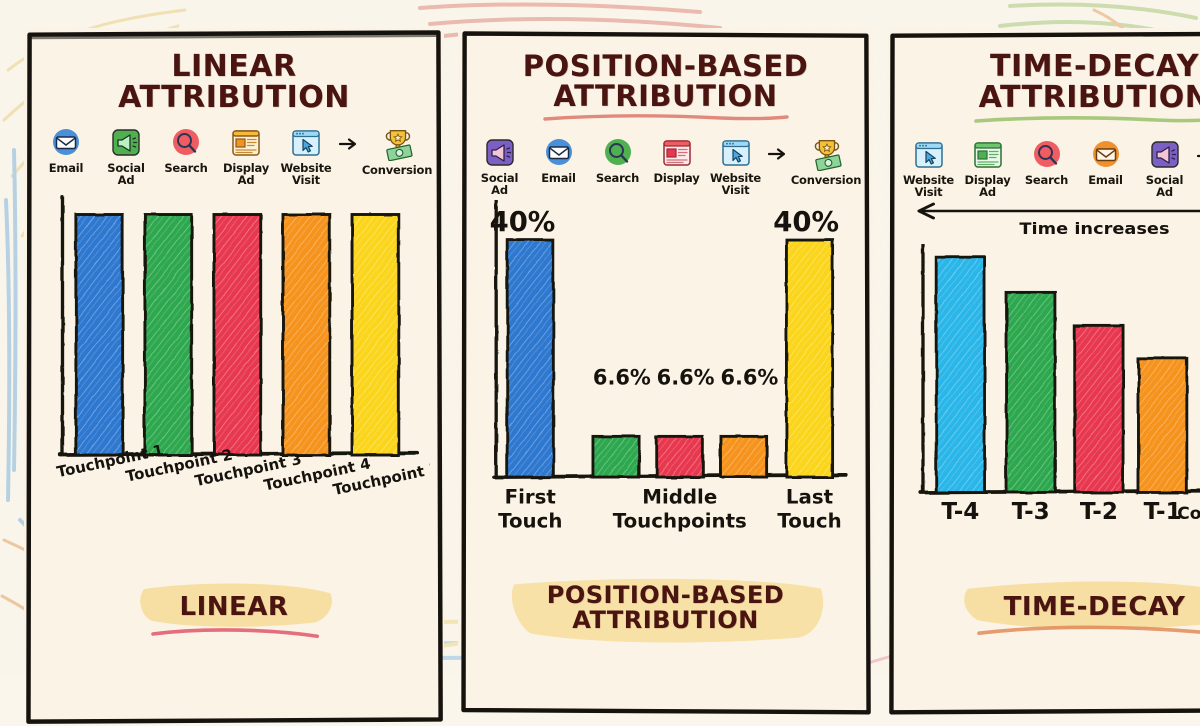 Image resolution: width=1200 pixels, height=726 pixels. What do you see at coordinates (679, 497) in the screenshot?
I see `x-tick-label: Middle` at bounding box center [679, 497].